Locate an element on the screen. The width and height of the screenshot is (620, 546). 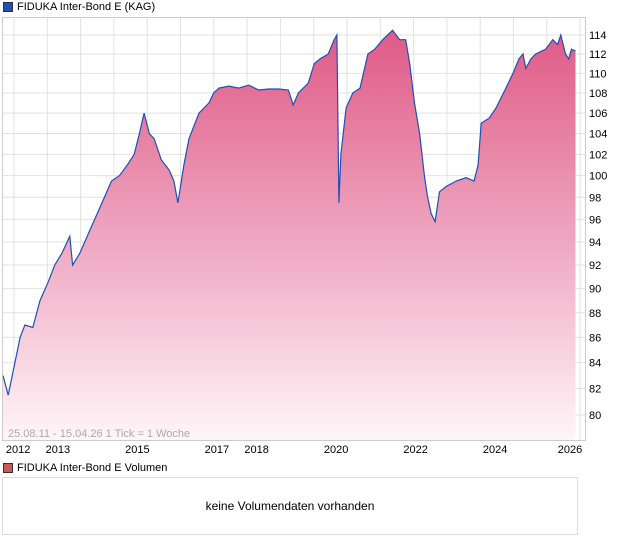
y-tick-label: 114 is located at coordinates (598, 36).